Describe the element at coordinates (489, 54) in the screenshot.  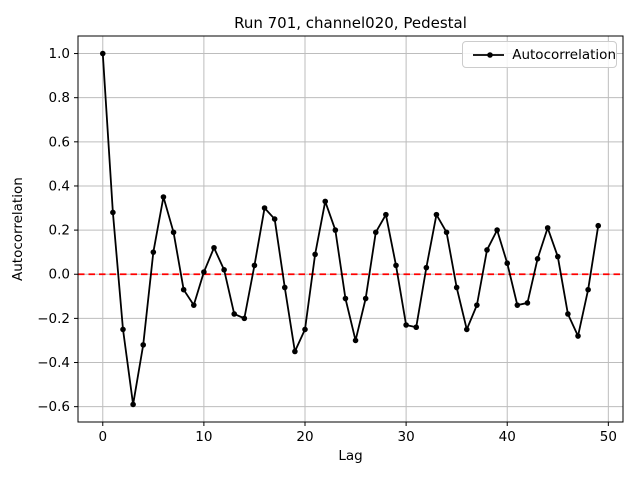
I see `legend-line-marker-icon` at that location.